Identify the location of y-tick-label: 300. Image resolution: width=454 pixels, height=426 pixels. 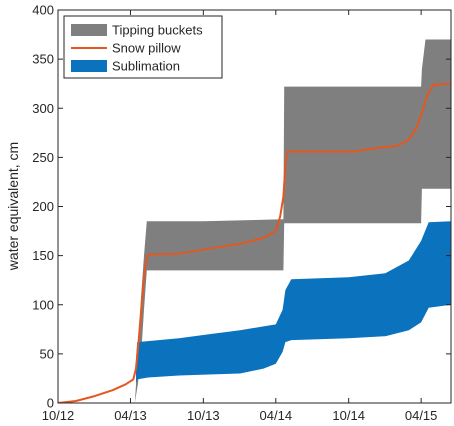
(43, 108).